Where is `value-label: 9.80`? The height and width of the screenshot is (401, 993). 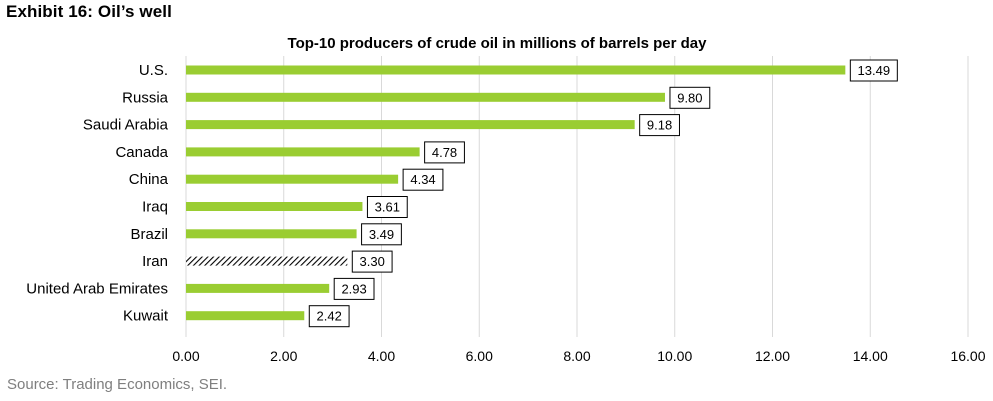 value-label: 9.80 is located at coordinates (689, 97).